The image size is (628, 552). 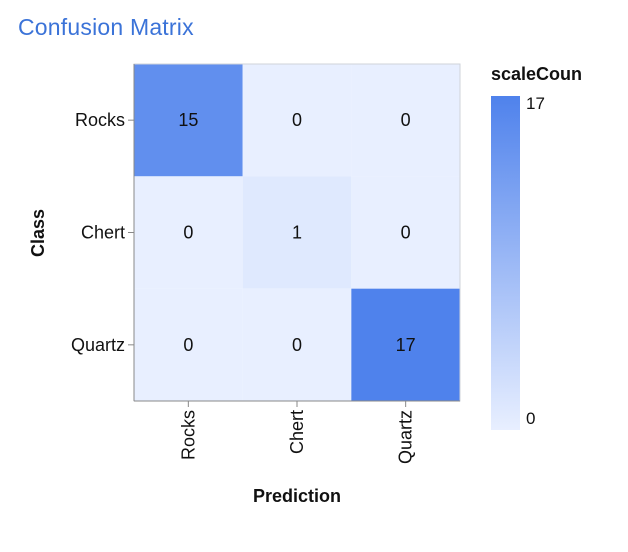 What do you see at coordinates (297, 432) in the screenshot?
I see `x-tick-label: Chert` at bounding box center [297, 432].